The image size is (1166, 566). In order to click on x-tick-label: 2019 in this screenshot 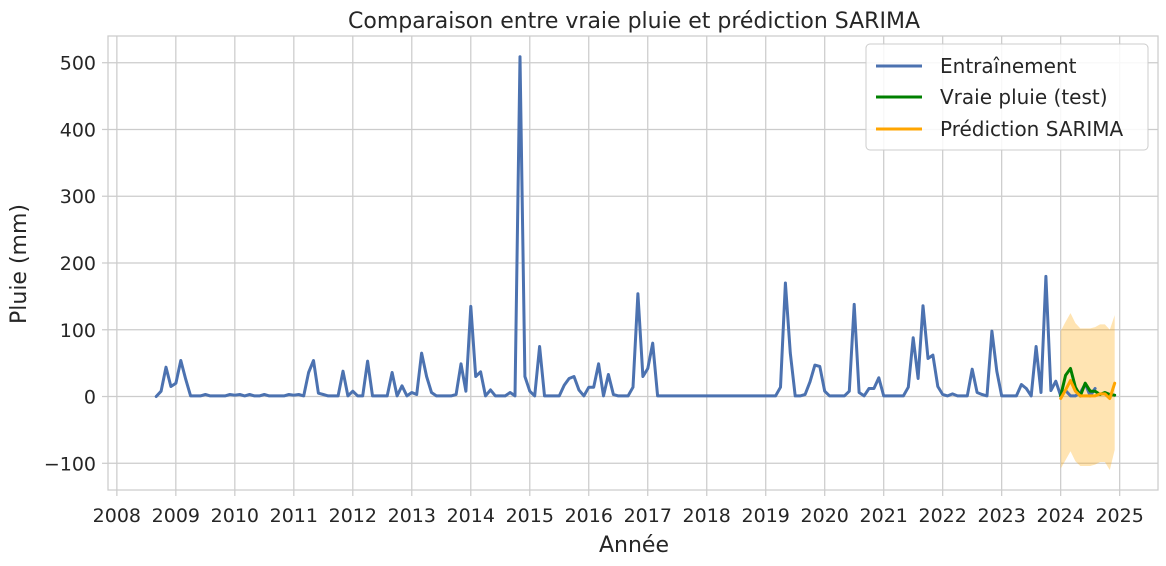, I will do `click(766, 516)`.